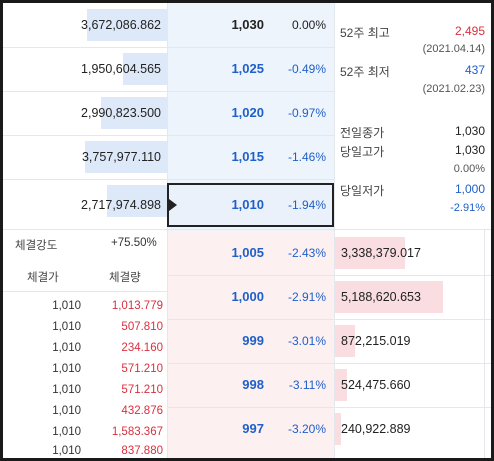  What do you see at coordinates (173, 205) in the screenshot?
I see `current-price-arrow-icon` at bounding box center [173, 205].